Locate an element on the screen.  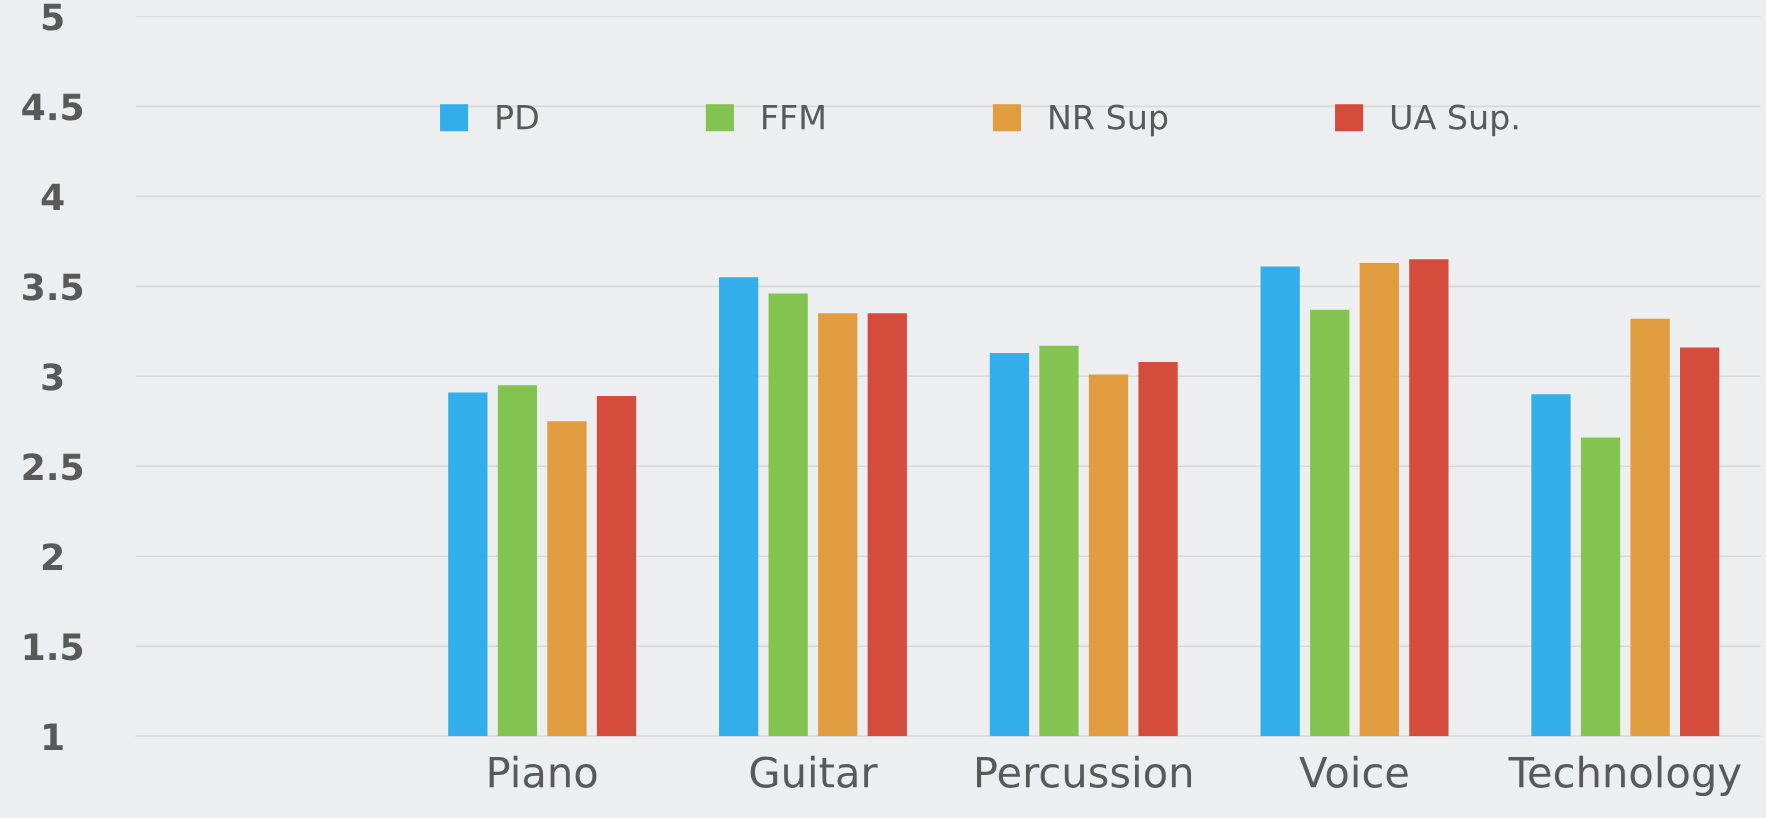
legend-label: PD is located at coordinates (517, 117).